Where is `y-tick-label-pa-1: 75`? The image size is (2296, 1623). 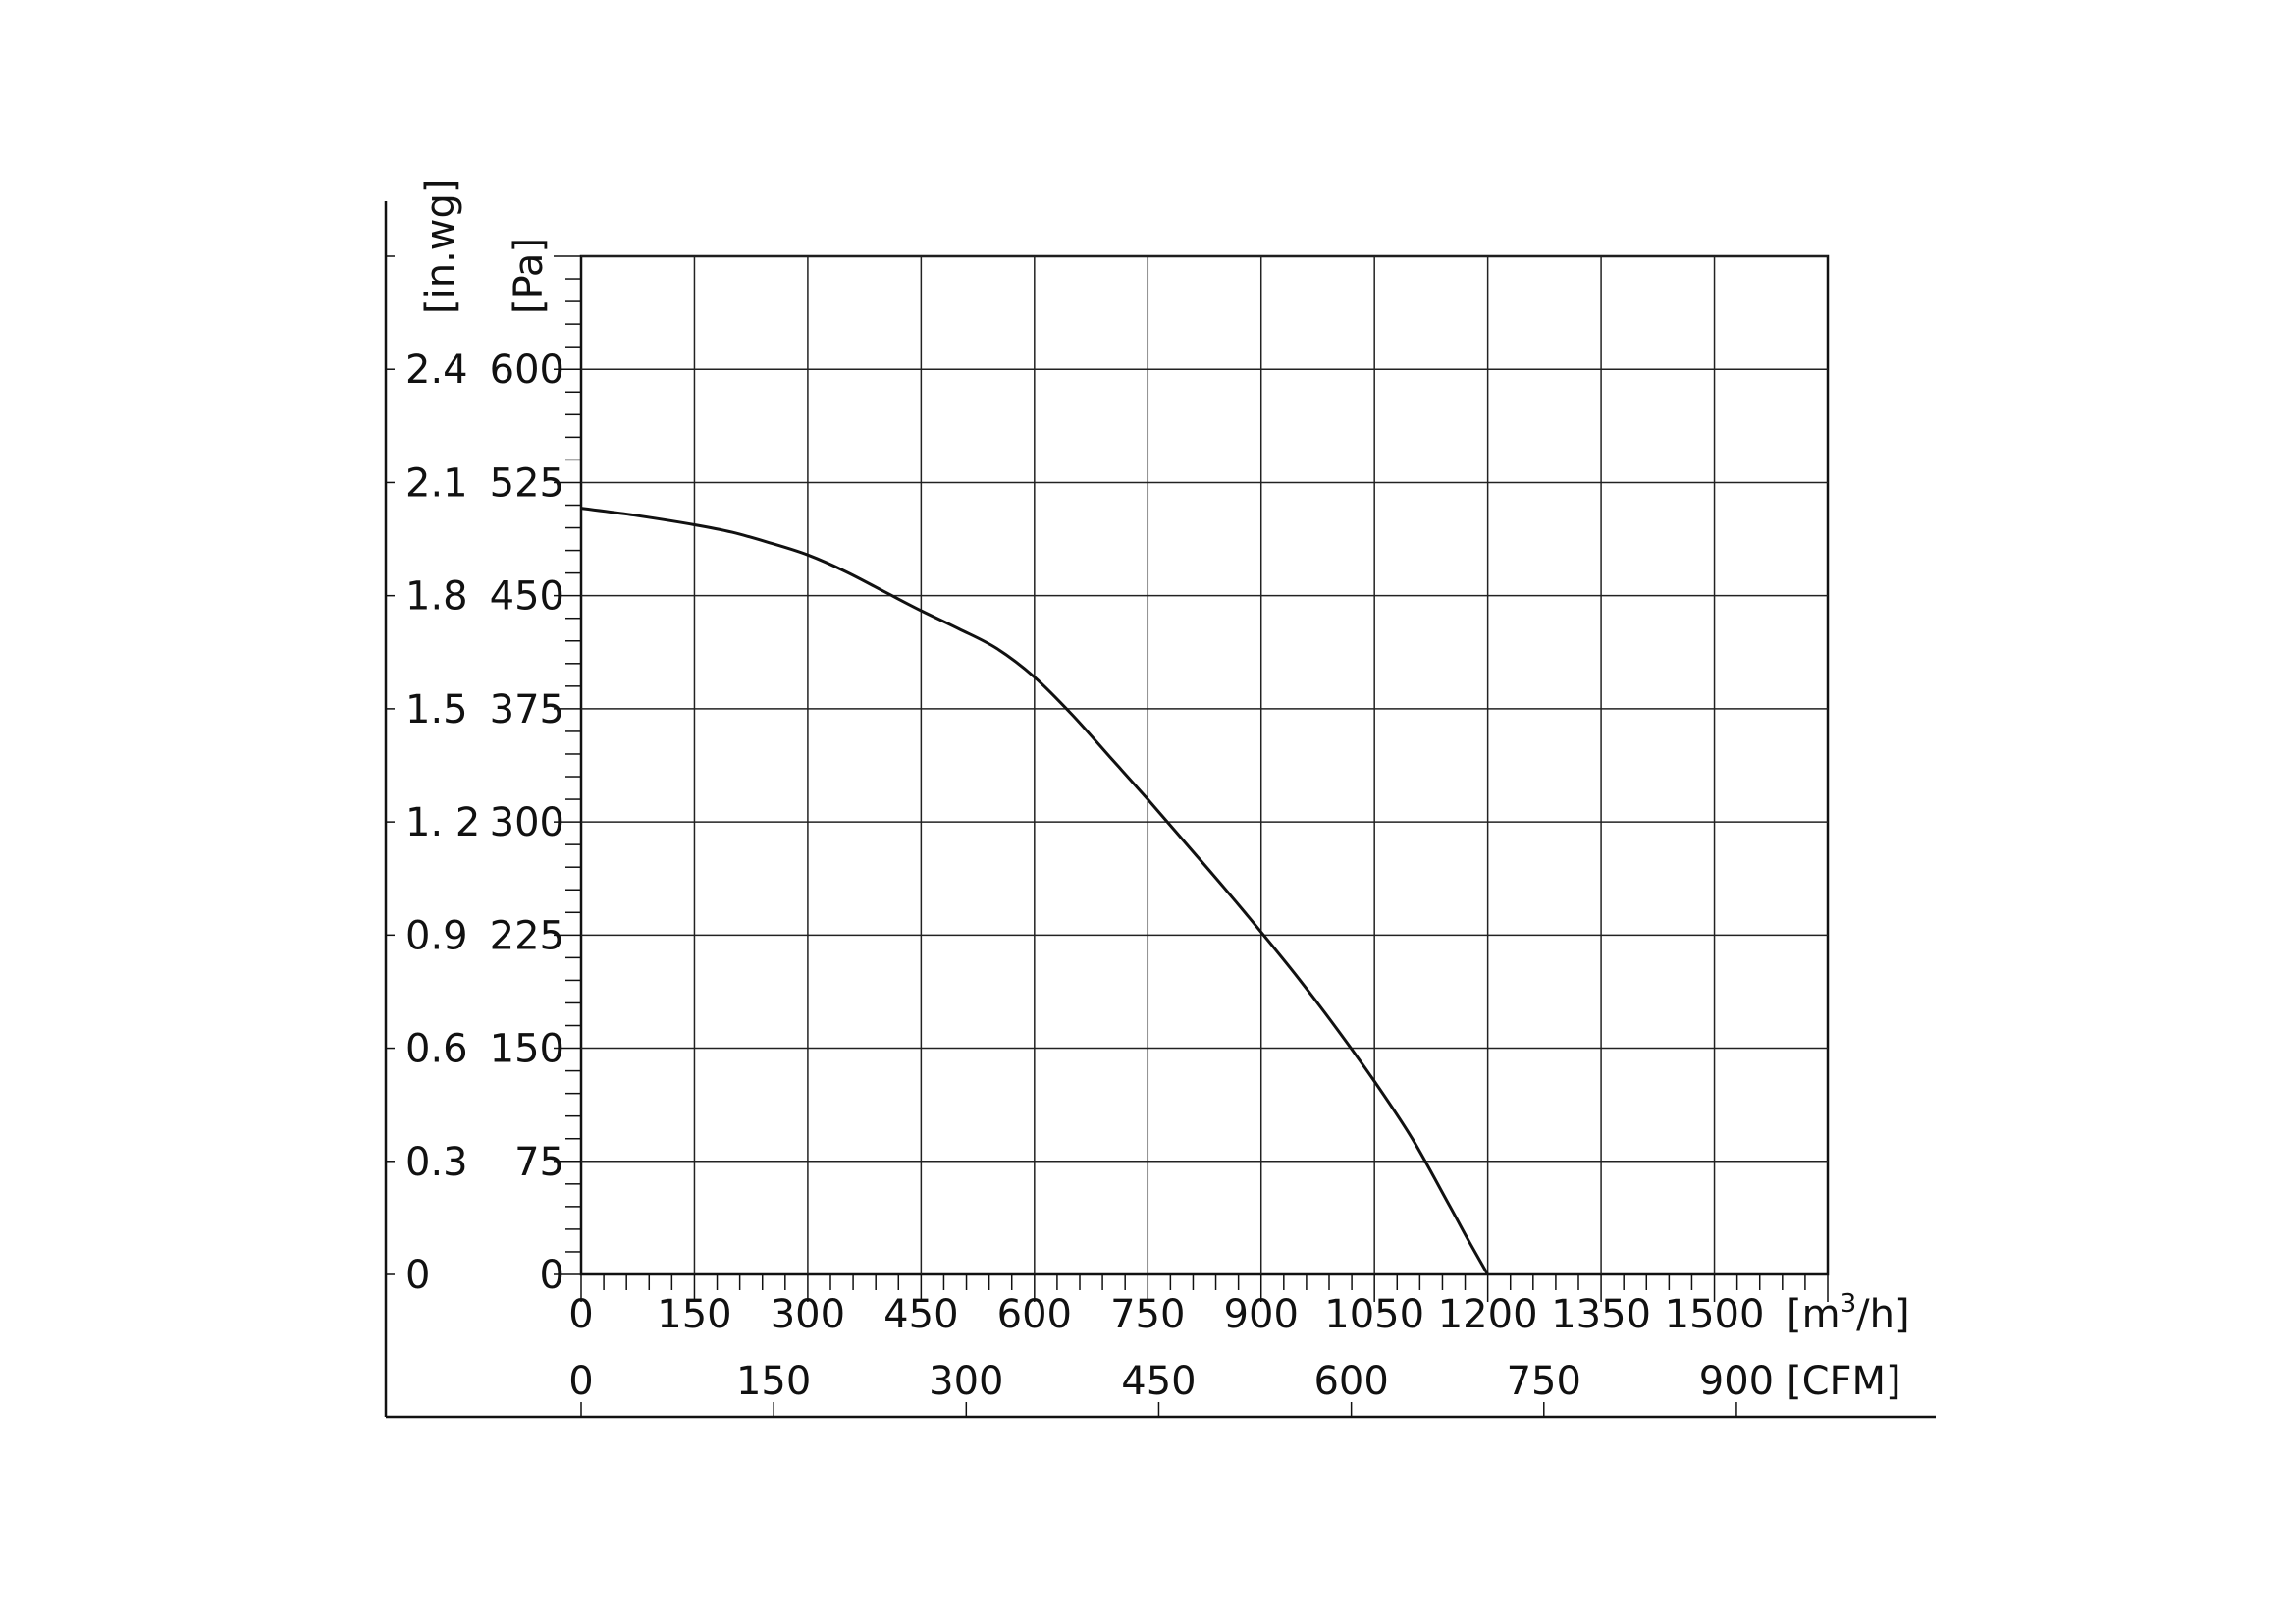
y-tick-label-pa-1: 75 is located at coordinates (539, 1162).